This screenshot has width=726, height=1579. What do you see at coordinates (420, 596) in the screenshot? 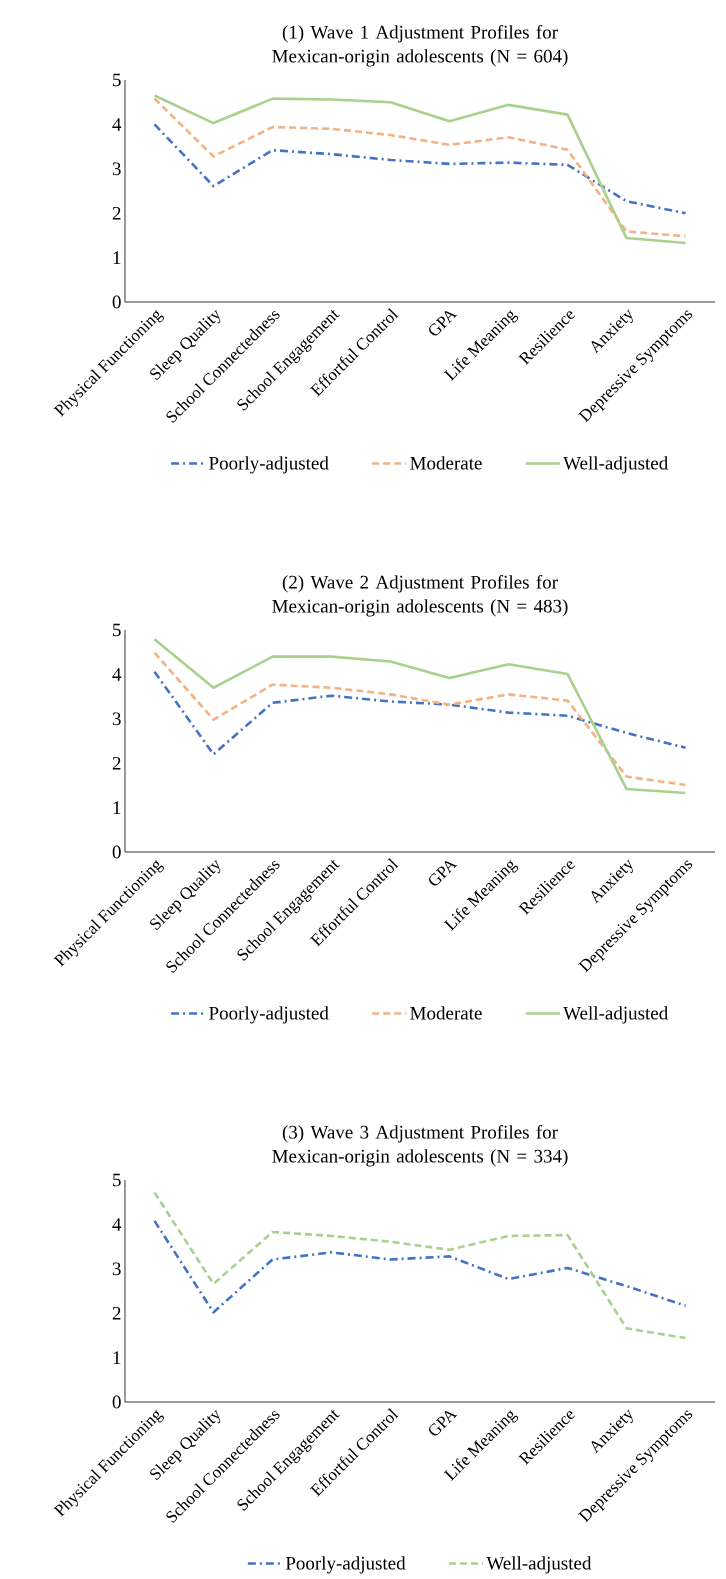
I see `chart-title: (2) Wave 2 Adjustment Profiles for Mexican-origin adolescents (N = 483)` at bounding box center [420, 596].